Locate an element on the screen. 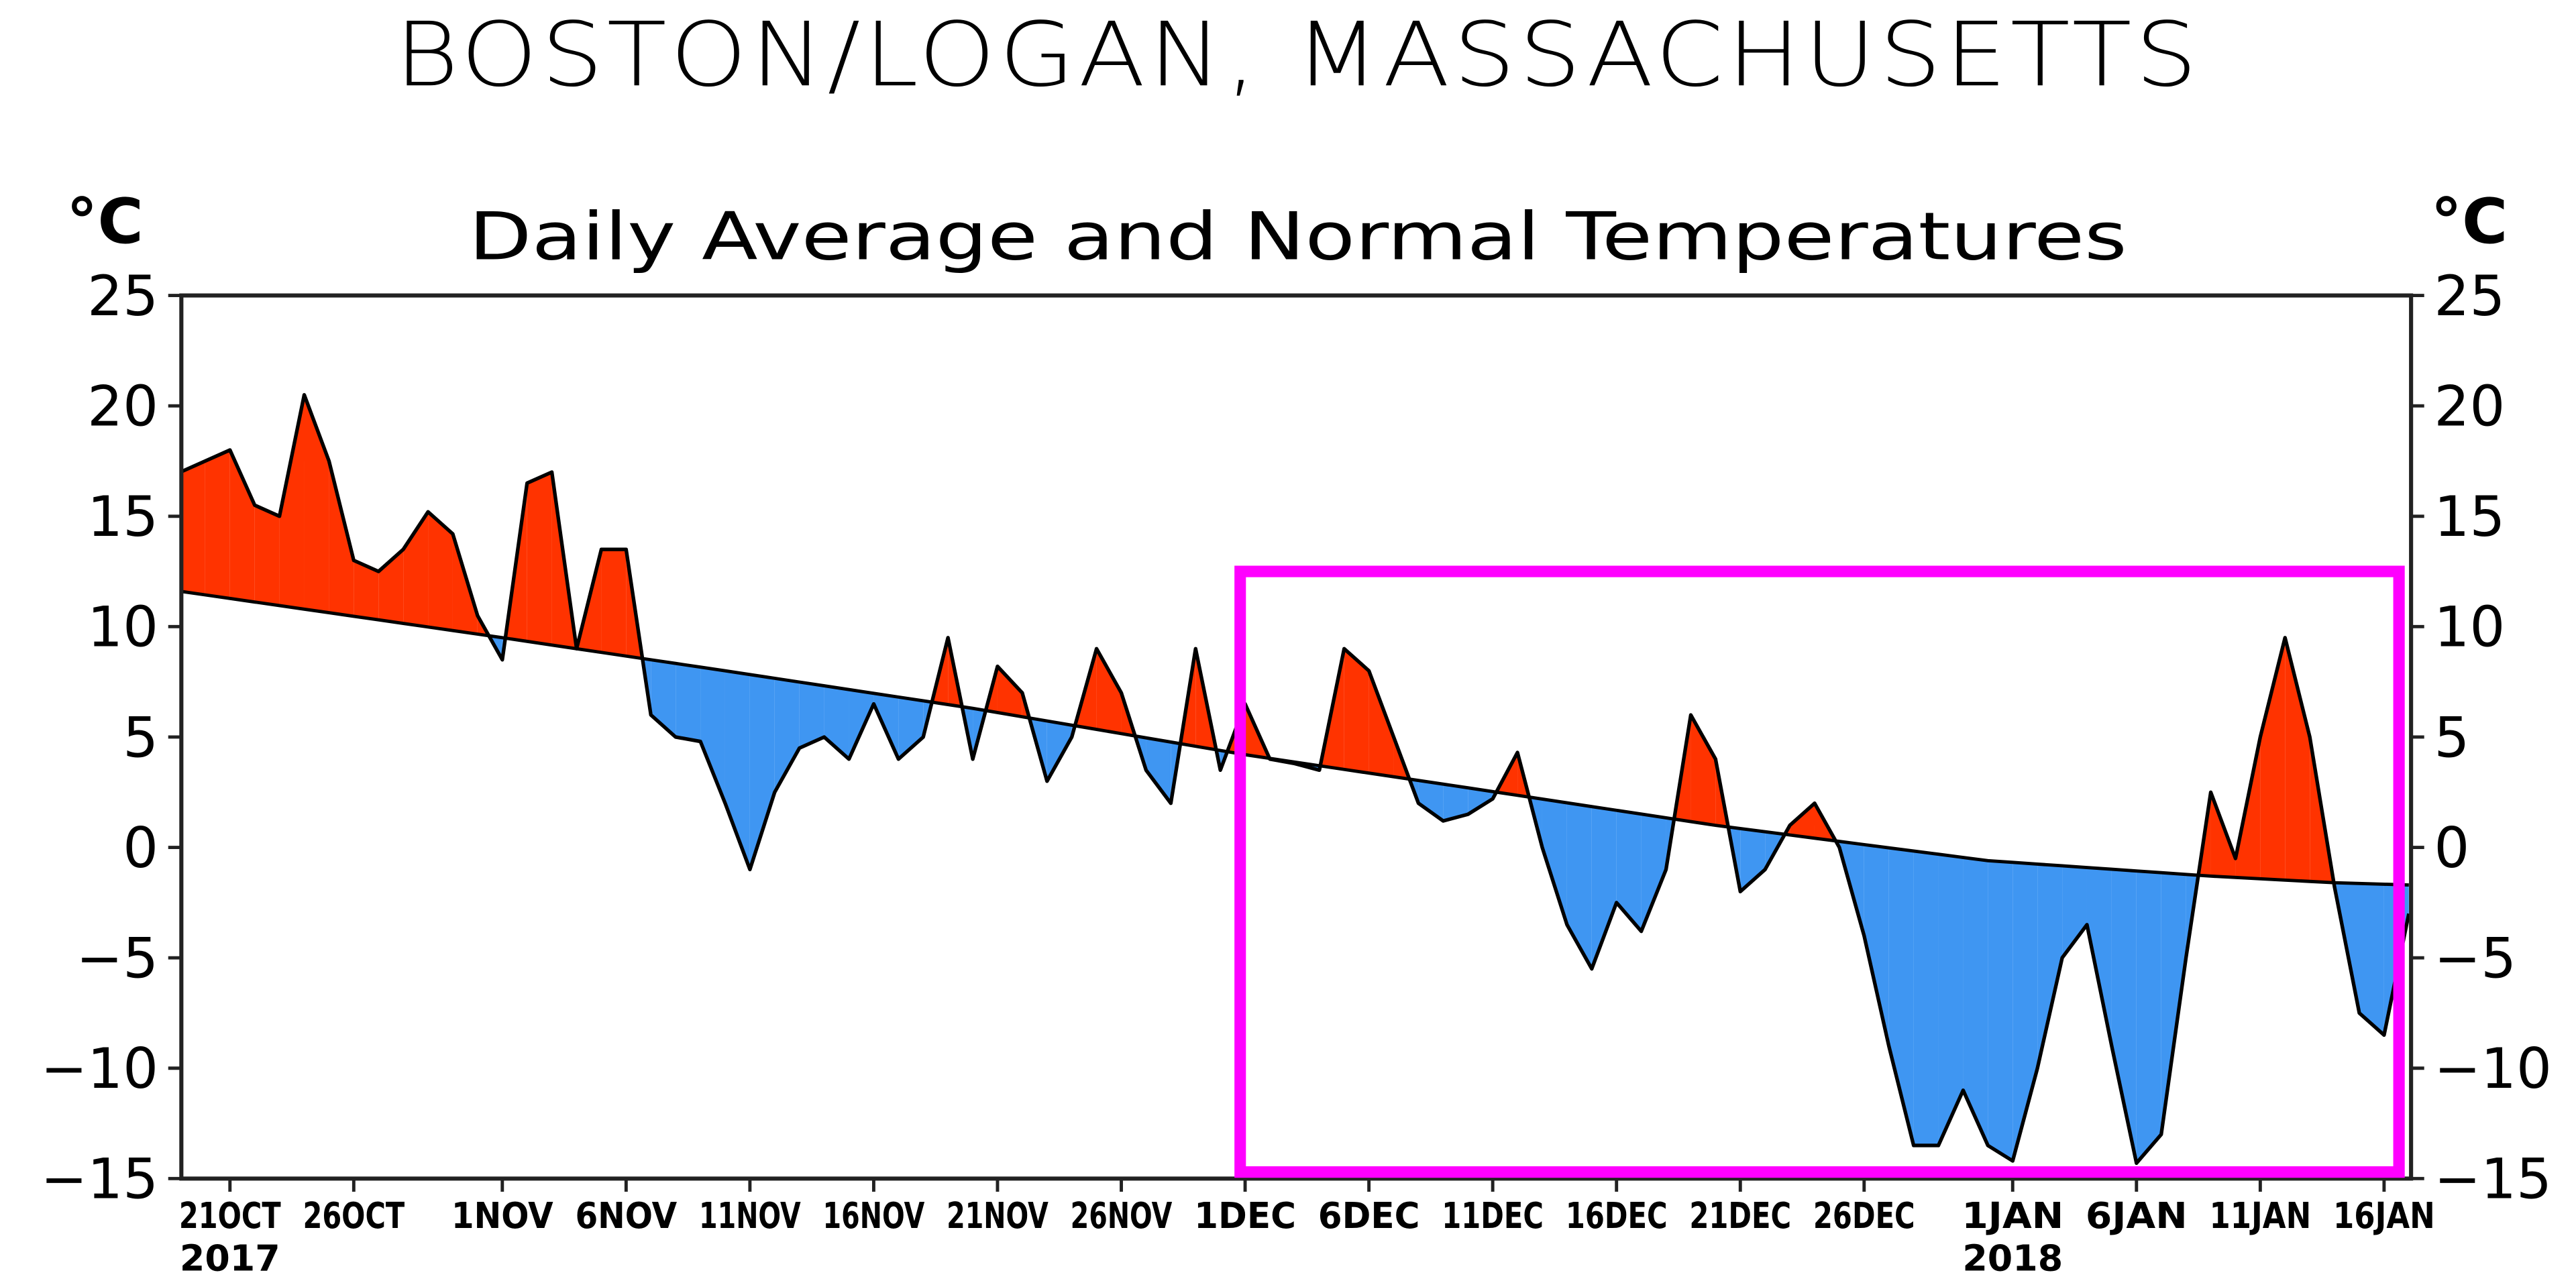  y-axis-label-right: °C is located at coordinates (2469, 221).